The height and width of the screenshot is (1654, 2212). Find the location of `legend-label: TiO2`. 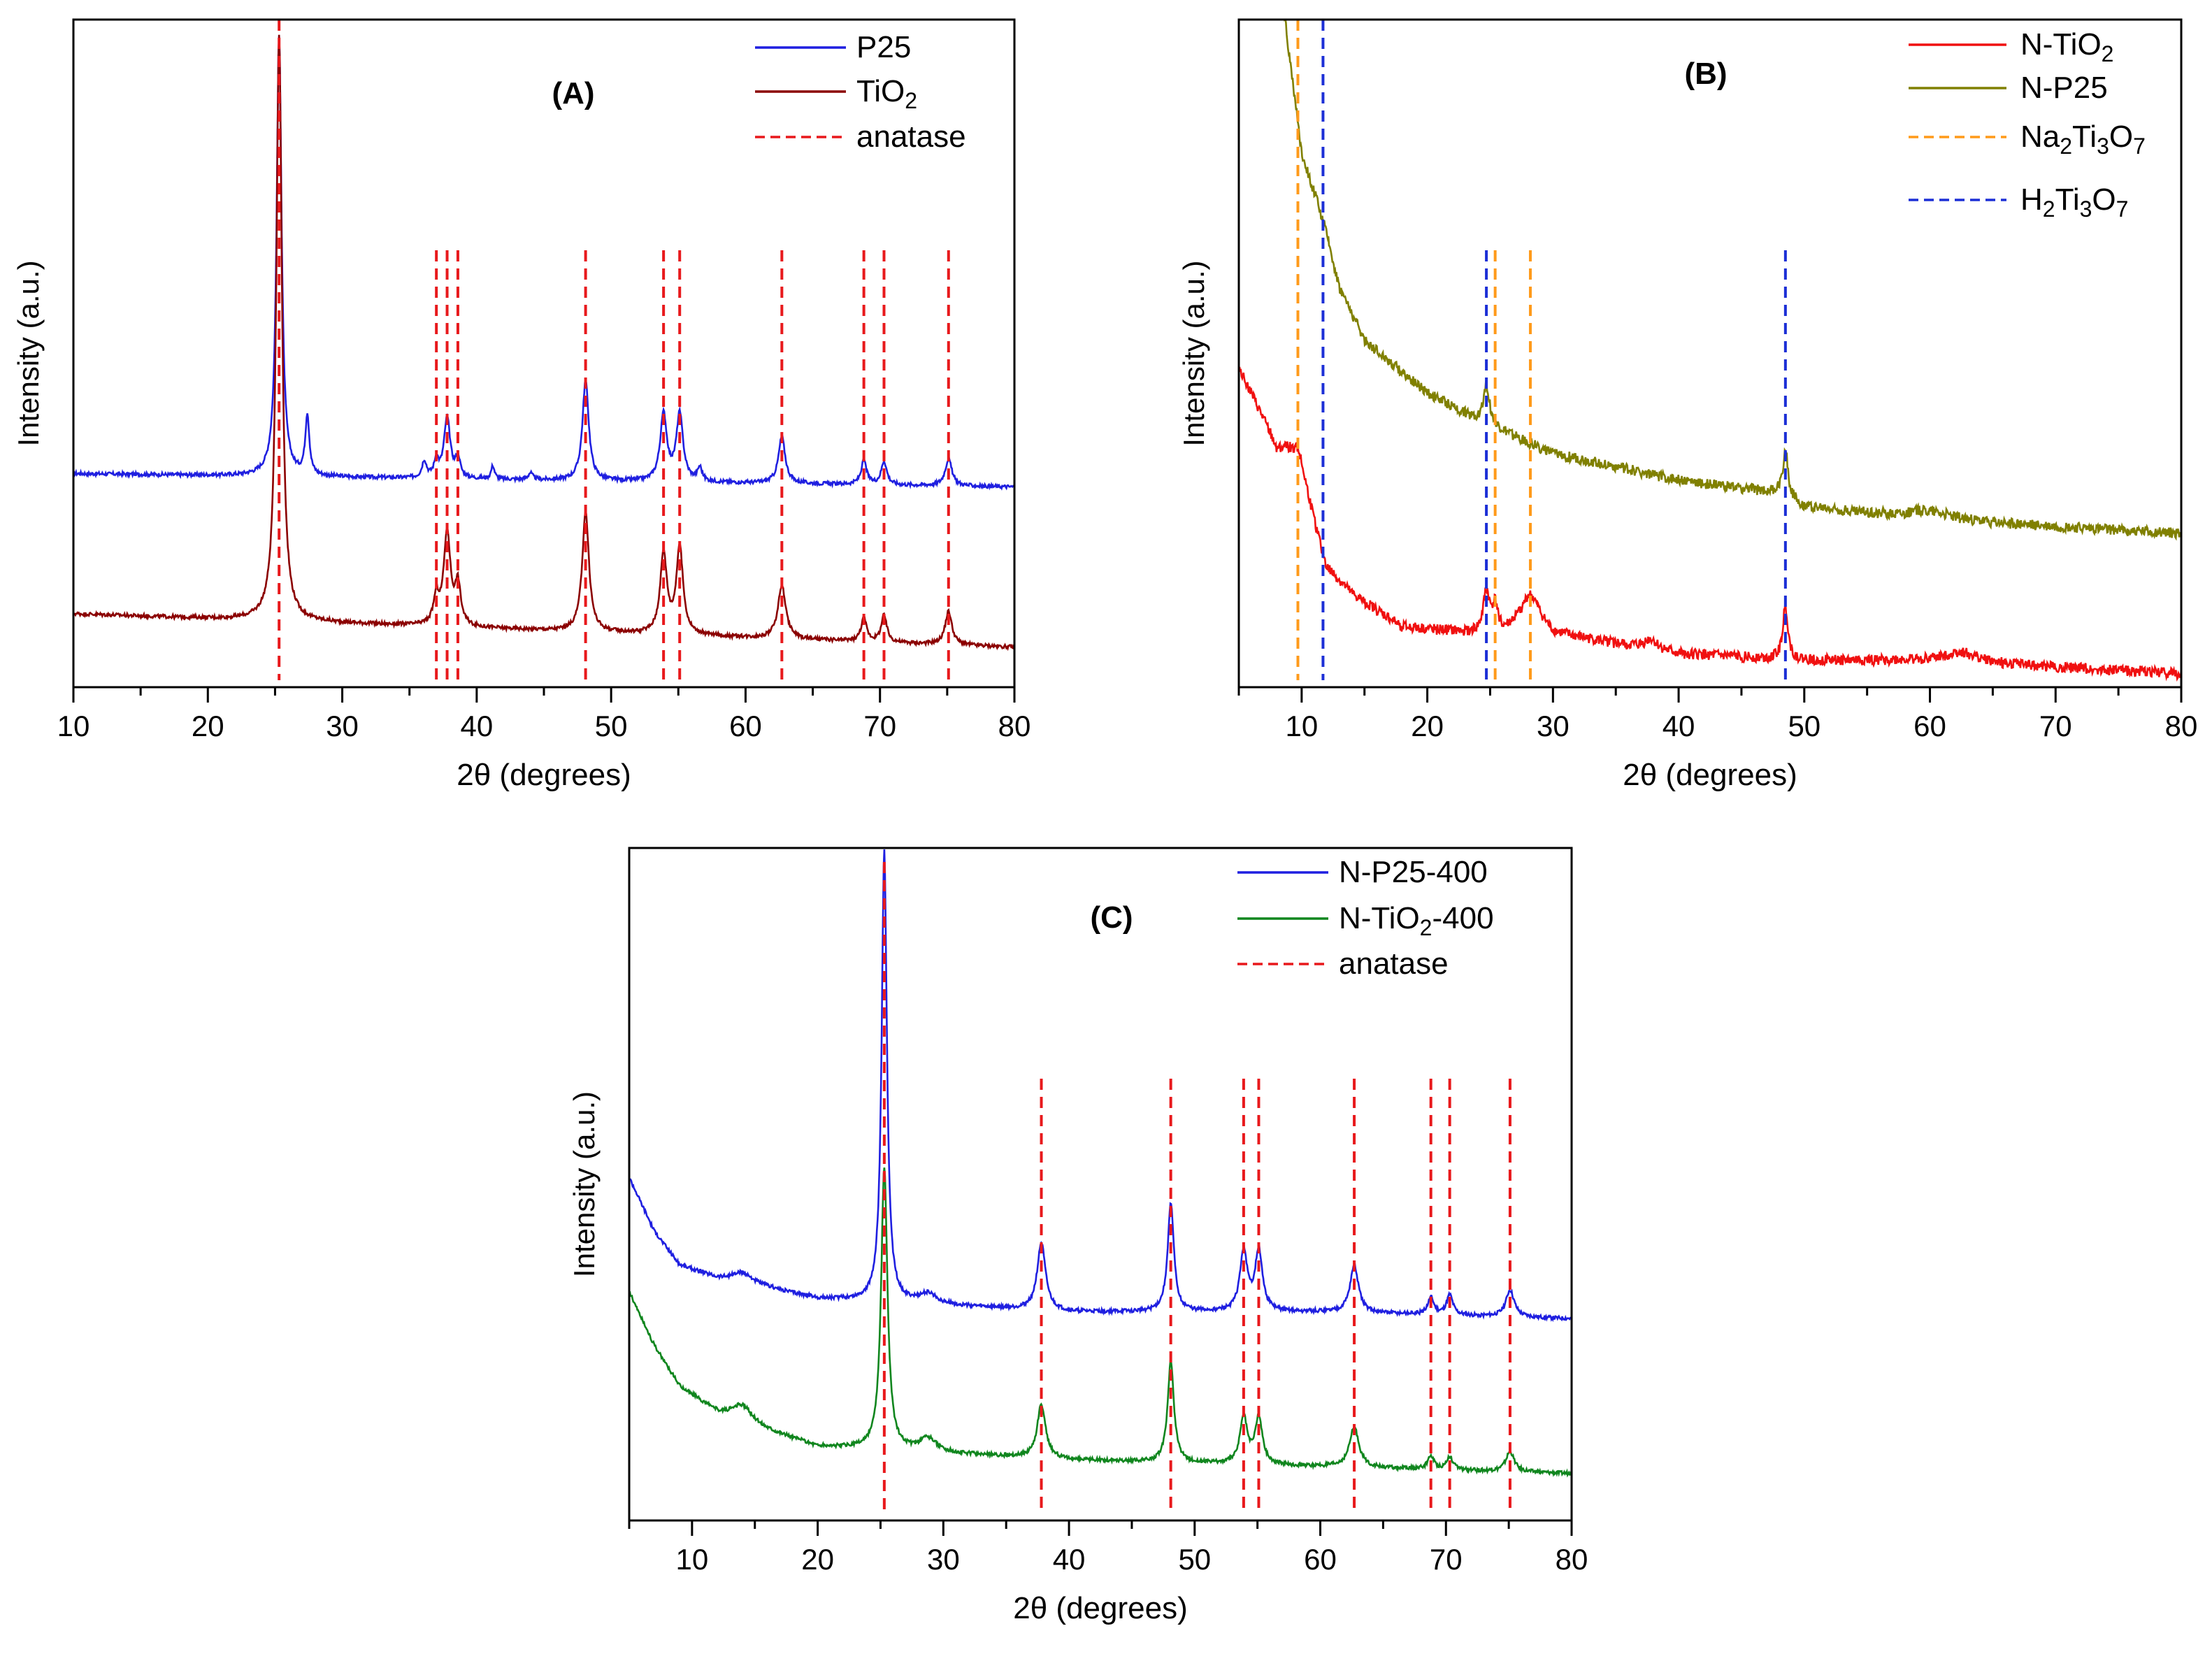

legend-label: TiO2 is located at coordinates (887, 94).